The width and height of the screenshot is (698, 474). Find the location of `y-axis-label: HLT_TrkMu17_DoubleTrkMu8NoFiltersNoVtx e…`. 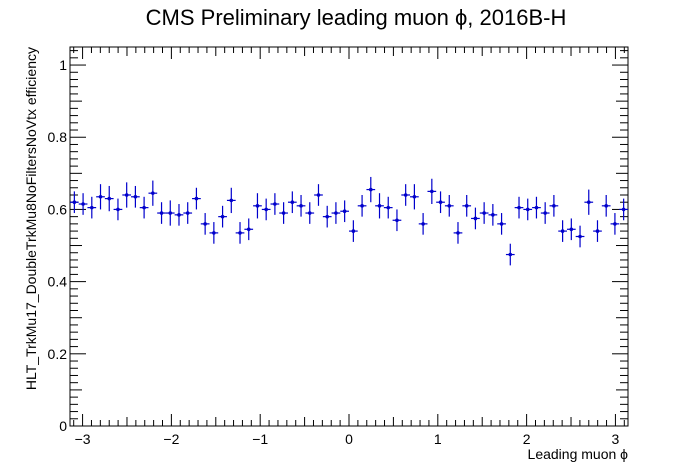

y-axis-label: HLT_TrkMu17_DoubleTrkMu8NoFiltersNoVtx e… is located at coordinates (31, 218).